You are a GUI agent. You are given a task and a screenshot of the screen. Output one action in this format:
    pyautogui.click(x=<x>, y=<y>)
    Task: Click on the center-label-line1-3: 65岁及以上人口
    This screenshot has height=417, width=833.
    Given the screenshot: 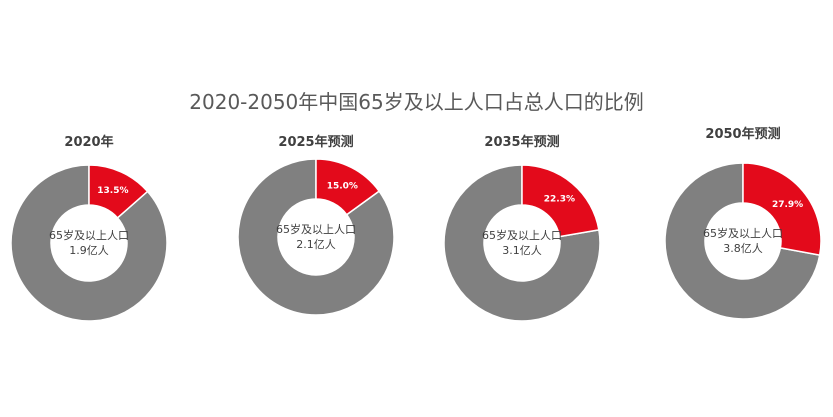 What is the action you would take?
    pyautogui.click(x=743, y=233)
    